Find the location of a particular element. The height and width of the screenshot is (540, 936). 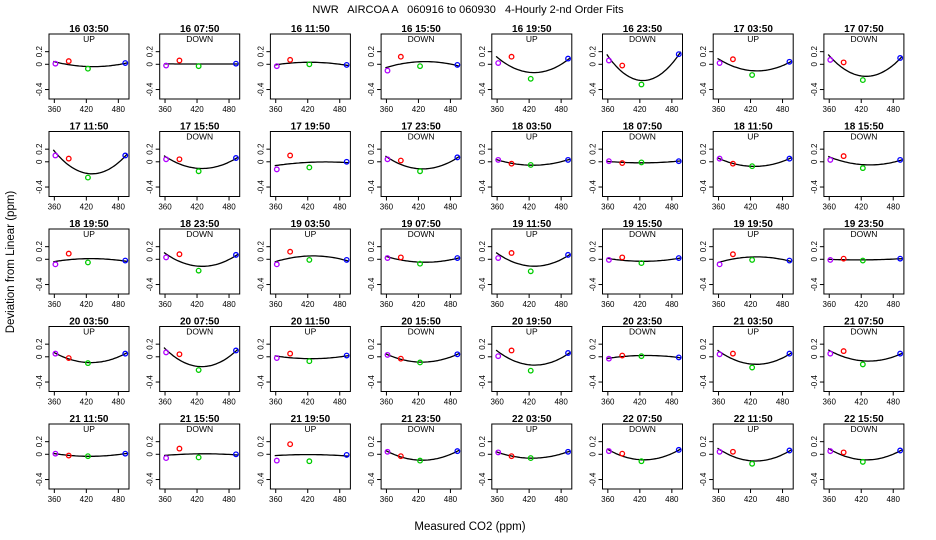

panel-title: 20 03:50 is located at coordinates (89, 322).